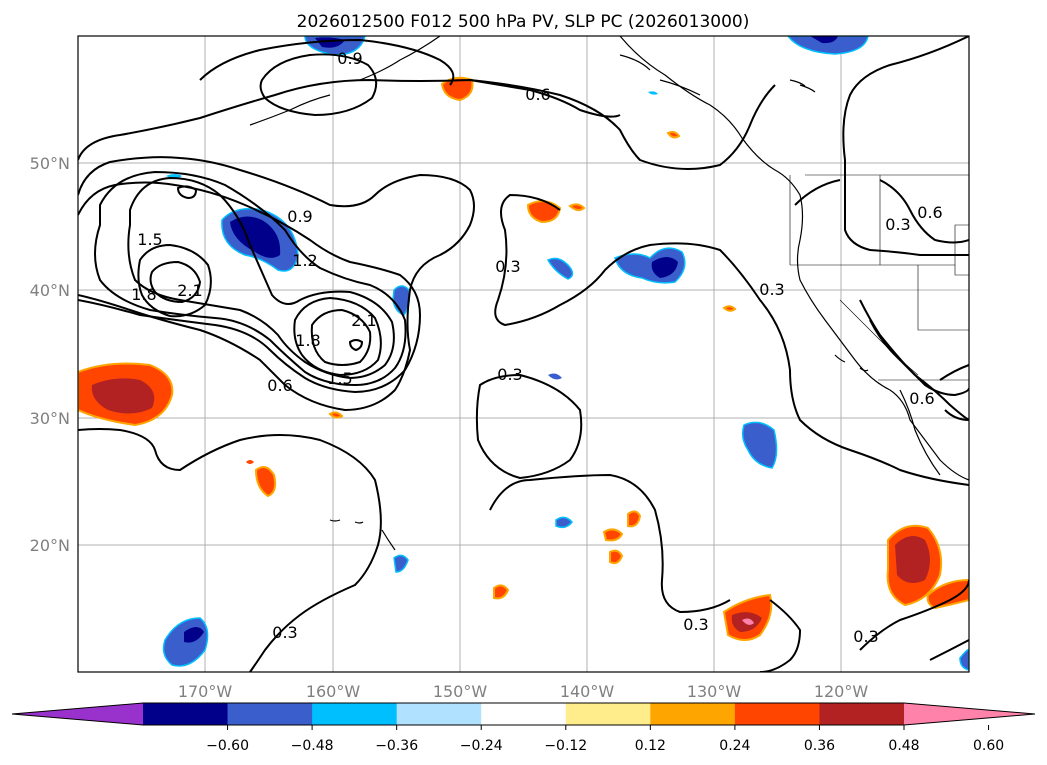 Image resolution: width=1047 pixels, height=765 pixels. Describe the element at coordinates (396, 746) in the screenshot. I see `colorbar-tick-label: −0.36` at that location.